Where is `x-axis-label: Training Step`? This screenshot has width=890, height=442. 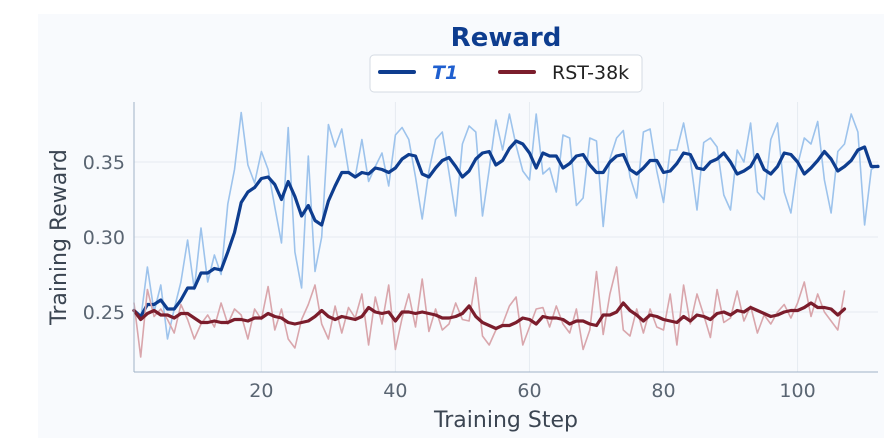 x-axis-label: Training Step is located at coordinates (505, 420).